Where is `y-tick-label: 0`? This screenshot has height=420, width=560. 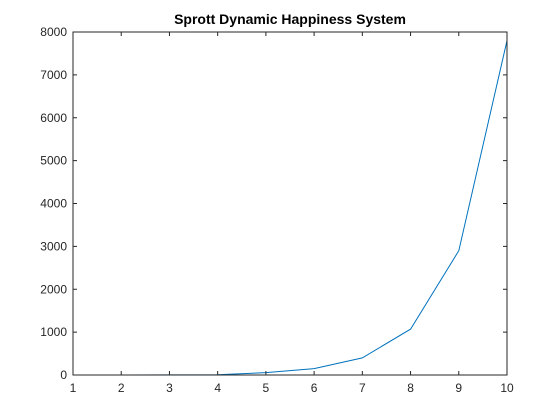
y-tick-label: 0 is located at coordinates (63, 375).